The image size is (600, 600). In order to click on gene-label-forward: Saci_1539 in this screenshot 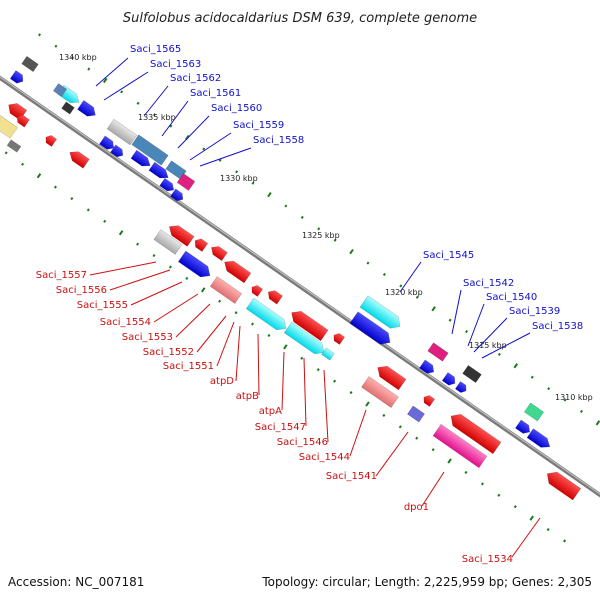, I will do `click(534, 311)`.